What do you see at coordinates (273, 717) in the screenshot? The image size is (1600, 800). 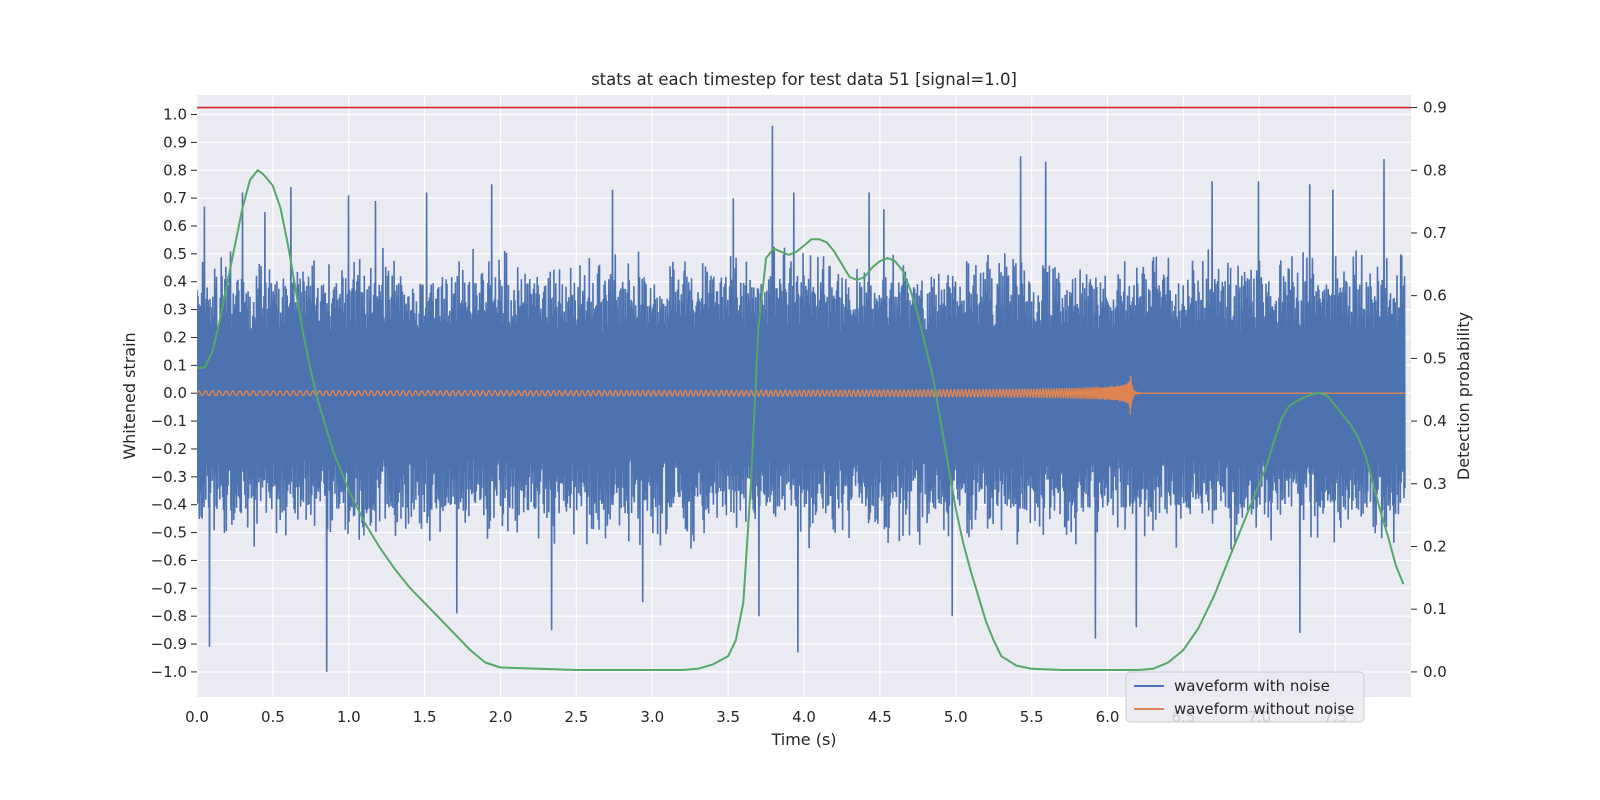 I see `x-tick-label: 0.5` at bounding box center [273, 717].